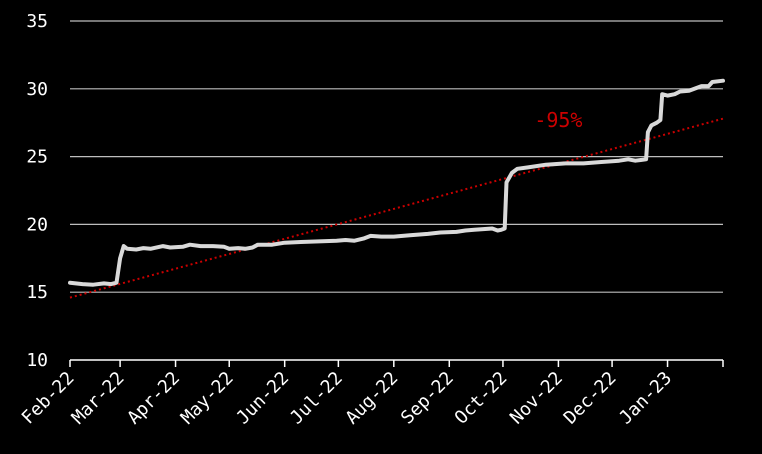  What do you see at coordinates (37, 360) in the screenshot?
I see `y-tick-label: 10` at bounding box center [37, 360].